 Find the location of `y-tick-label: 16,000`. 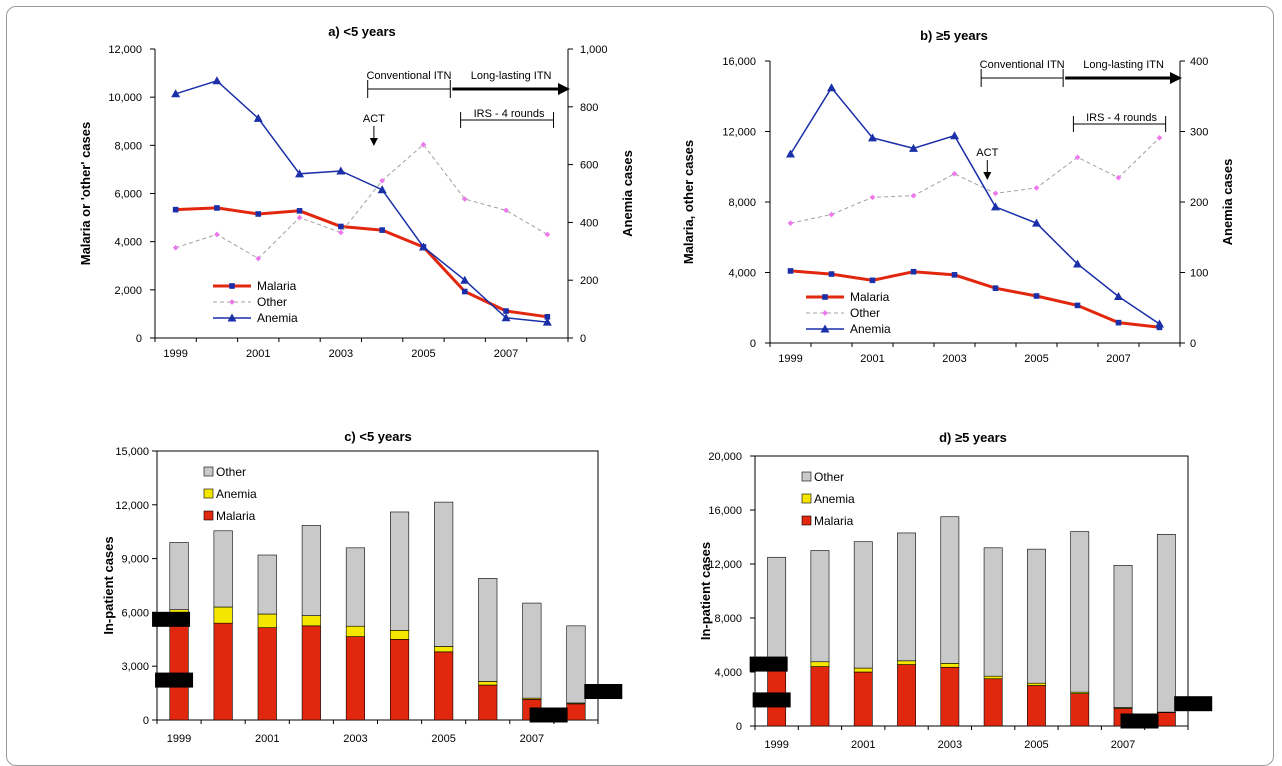

y-tick-label: 16,000 is located at coordinates (725, 511).